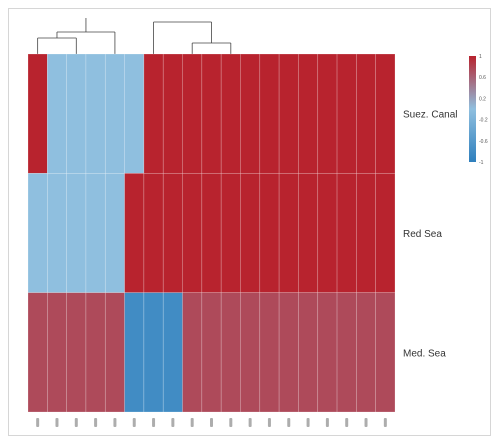 The width and height of the screenshot is (500, 444). I want to click on column-dendrogram, so click(134, 36).